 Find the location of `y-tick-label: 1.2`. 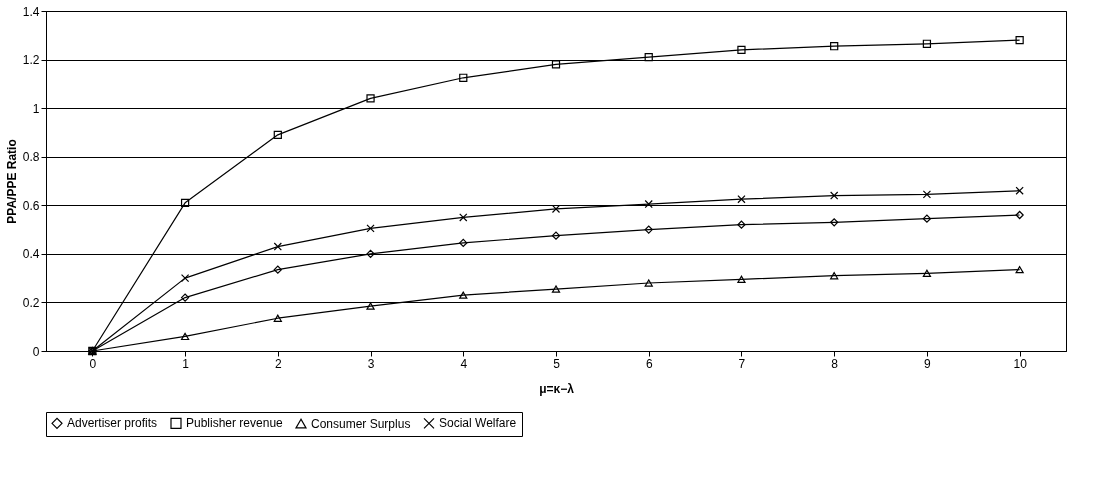

y-tick-label: 1.2 is located at coordinates (31, 60).